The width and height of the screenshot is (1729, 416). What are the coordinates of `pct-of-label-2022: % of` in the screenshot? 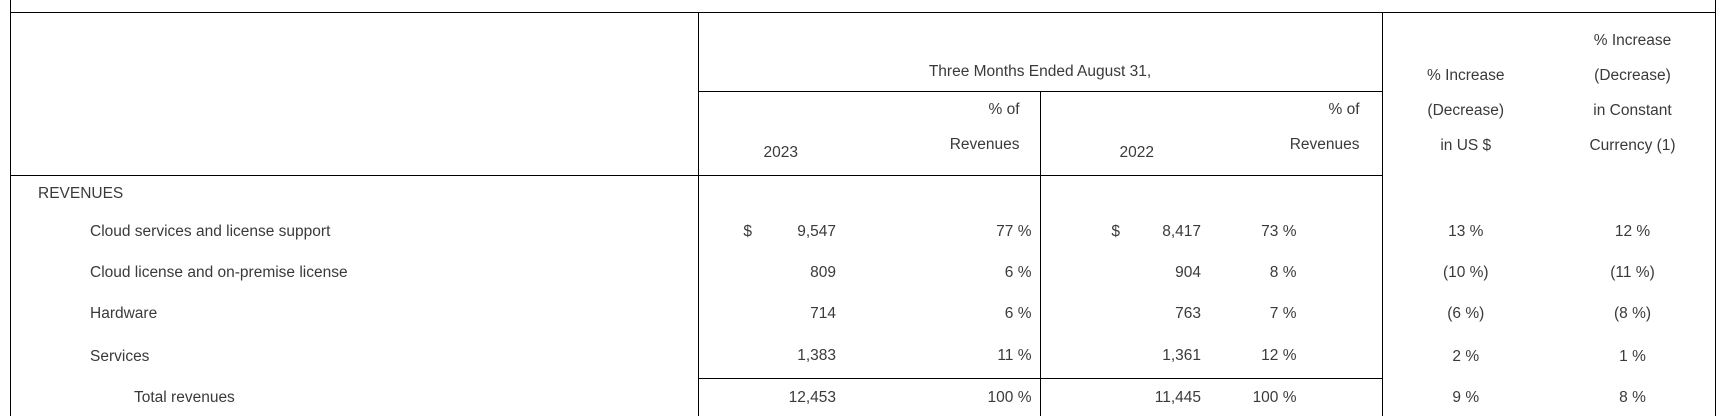 It's located at (1344, 109).